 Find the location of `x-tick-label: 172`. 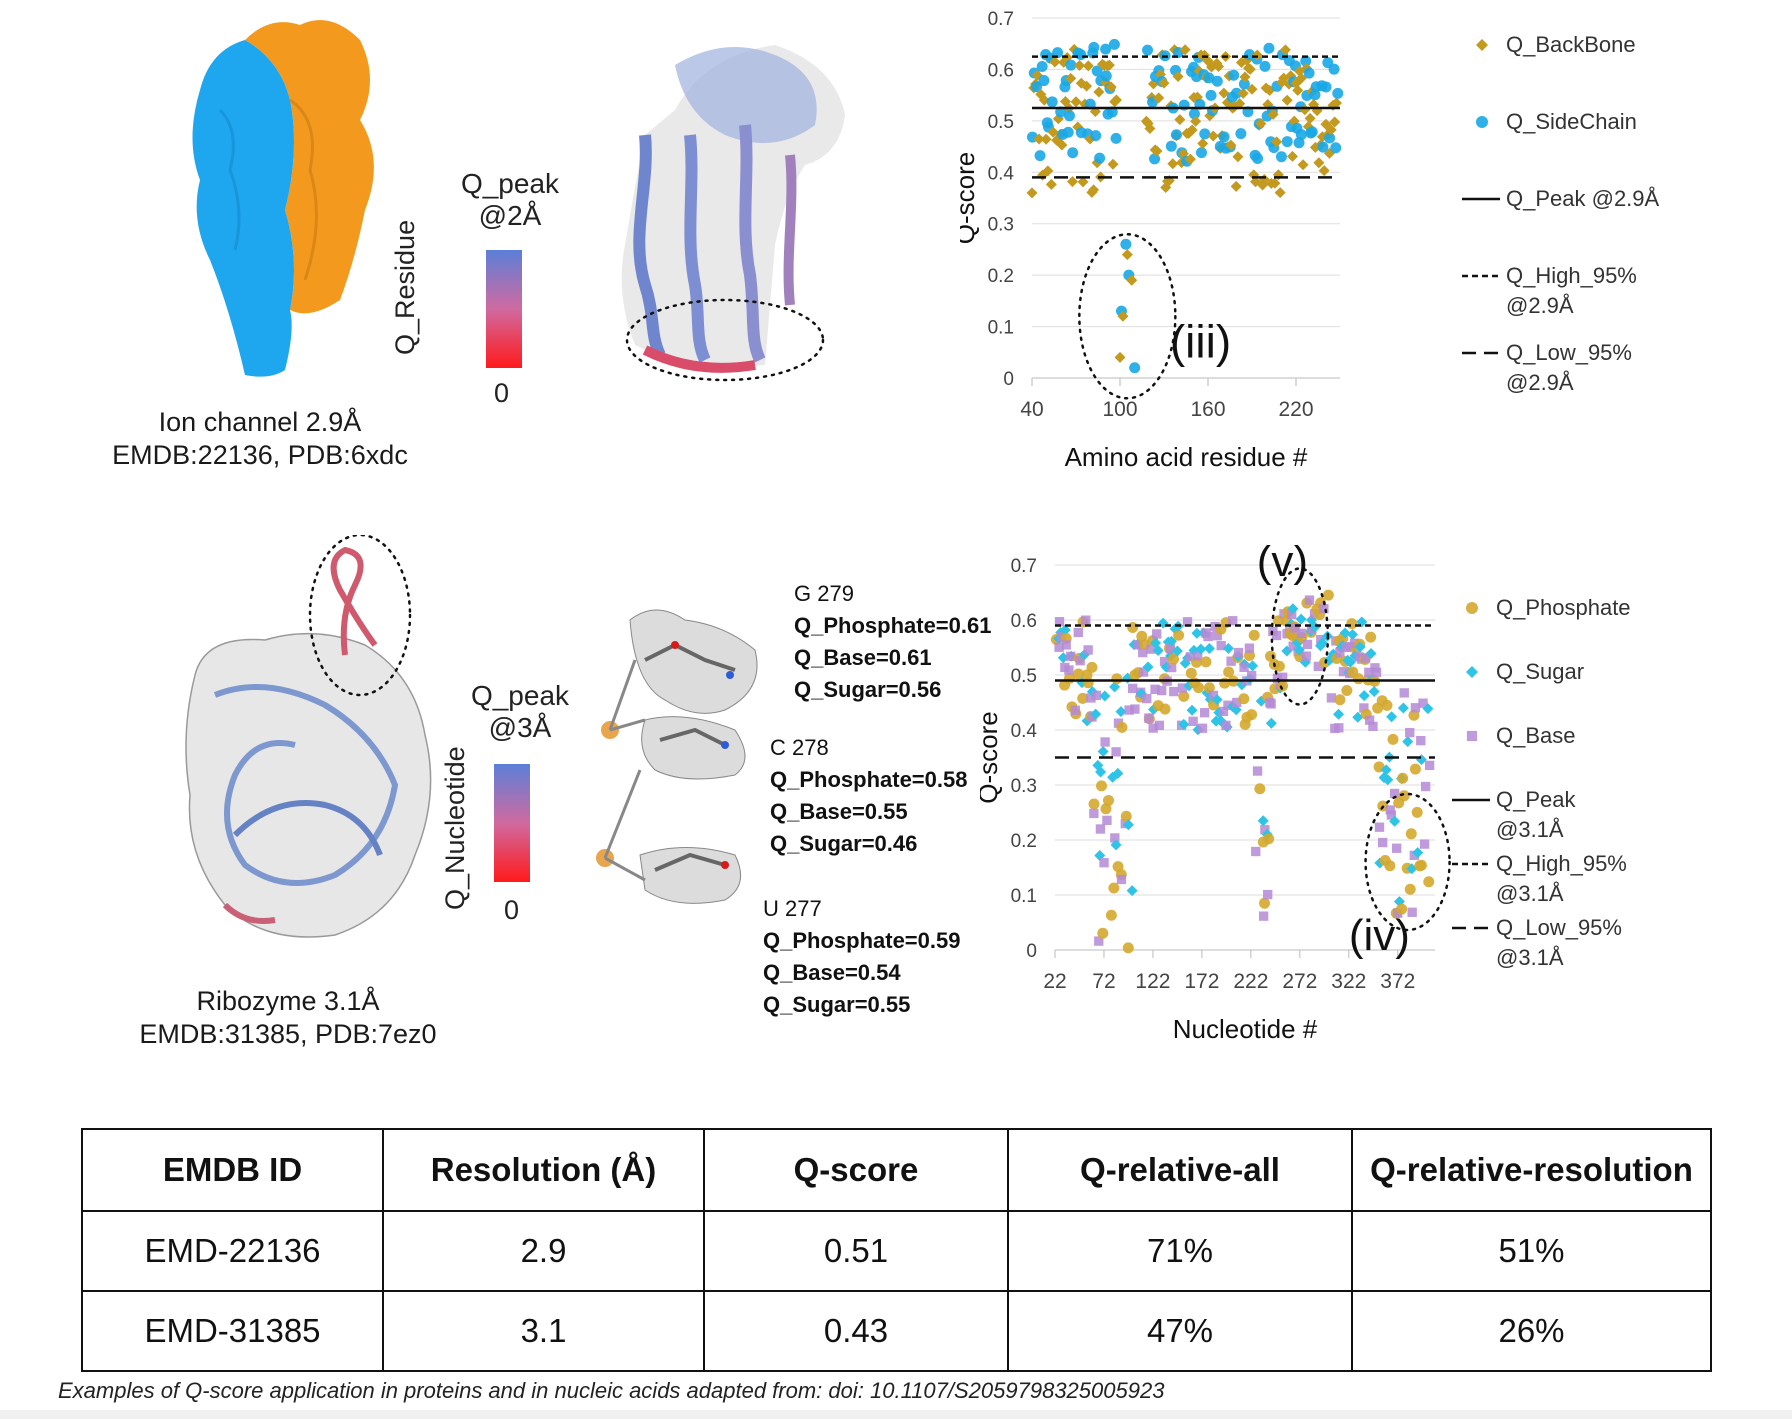

x-tick-label: 172 is located at coordinates (1201, 981).